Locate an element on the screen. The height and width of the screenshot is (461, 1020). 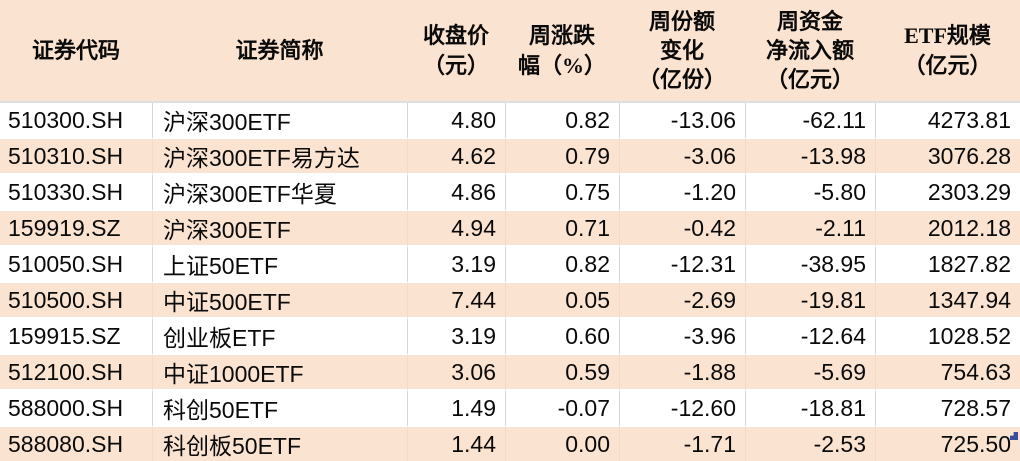
table-cell: 沪深300ETF易方达 is located at coordinates (279, 157).